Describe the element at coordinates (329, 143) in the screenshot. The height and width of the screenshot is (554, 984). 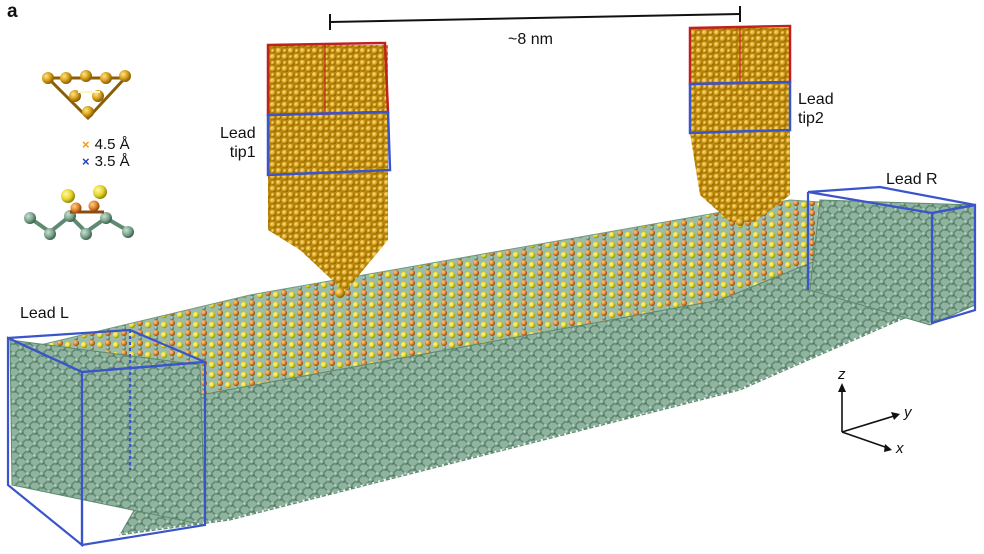
I see `tip1-blue-box` at that location.